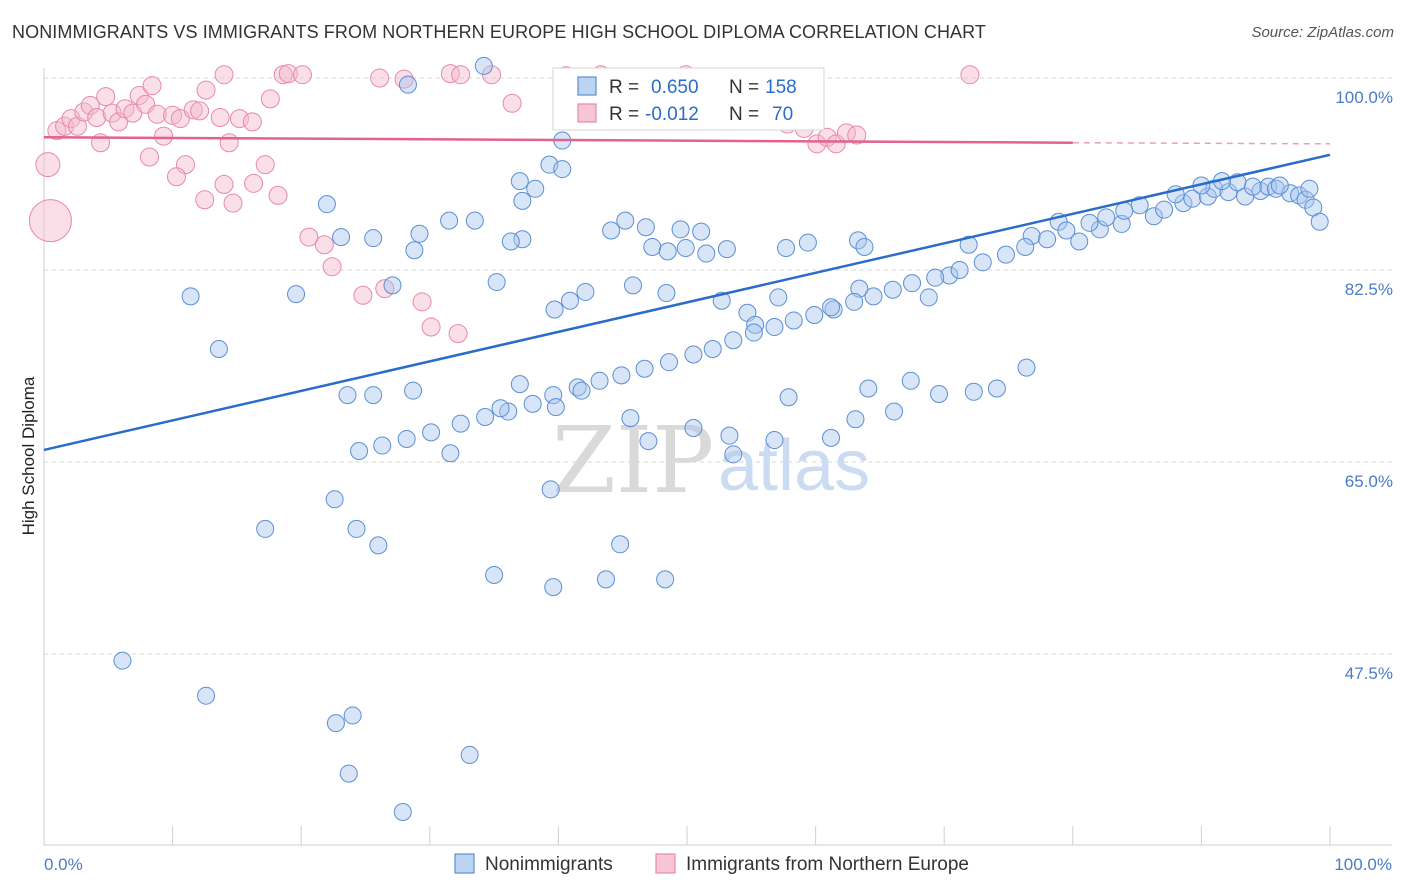 This screenshot has height=892, width=1406. I want to click on stats-r-value-pink: -0.012, so click(672, 114).